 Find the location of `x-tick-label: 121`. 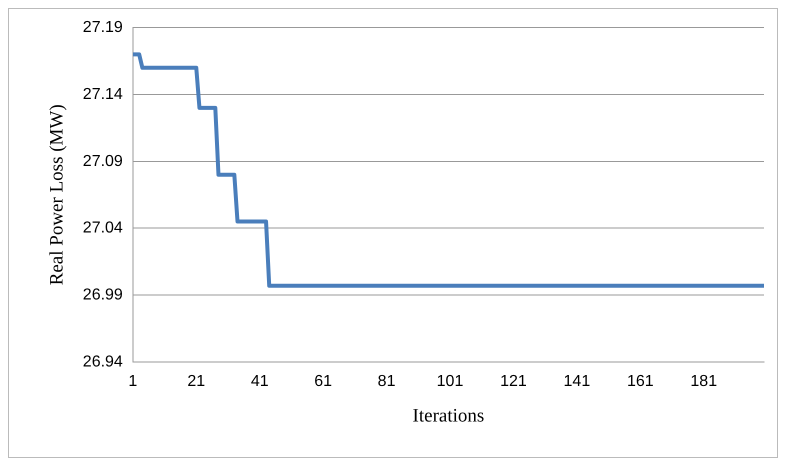

x-tick-label: 121 is located at coordinates (513, 381).